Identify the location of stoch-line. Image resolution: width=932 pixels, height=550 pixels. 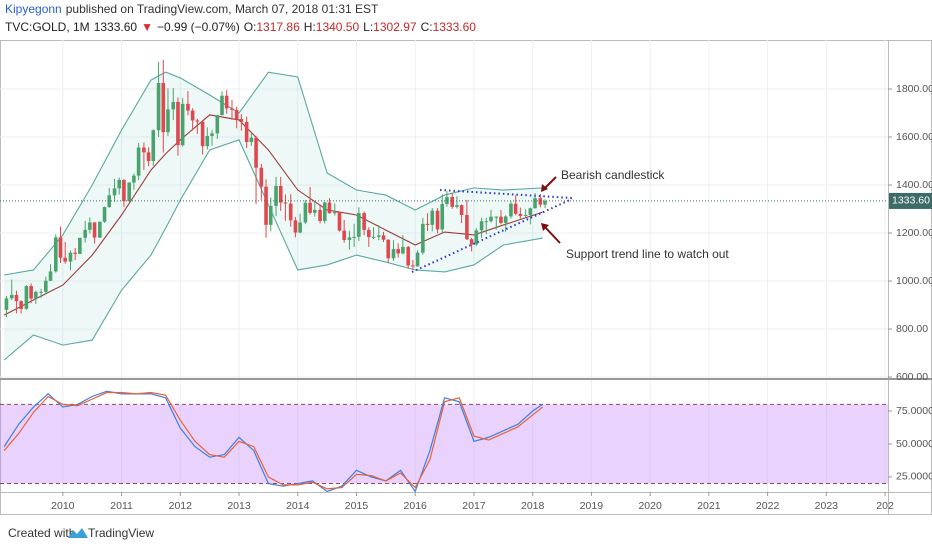
(273, 441).